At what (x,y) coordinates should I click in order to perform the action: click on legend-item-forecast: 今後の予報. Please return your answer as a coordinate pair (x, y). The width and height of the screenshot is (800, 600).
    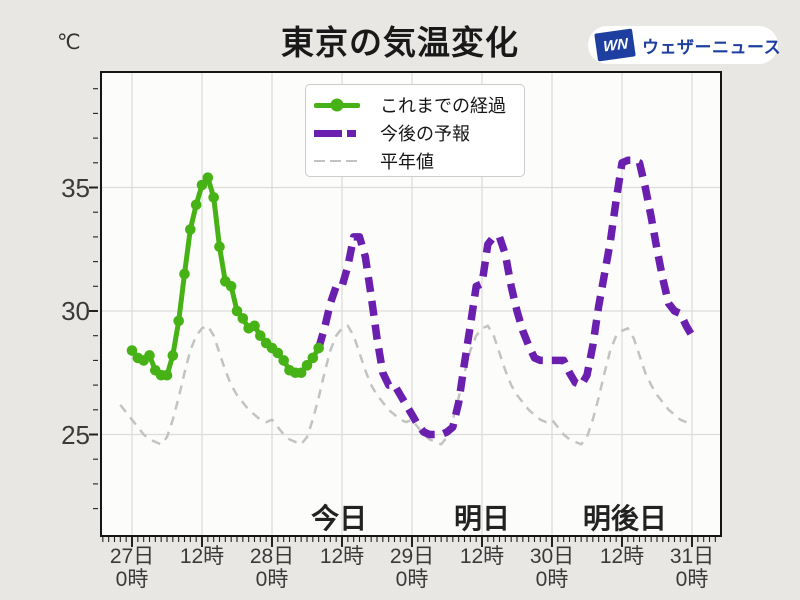
    Looking at the image, I should click on (419, 133).